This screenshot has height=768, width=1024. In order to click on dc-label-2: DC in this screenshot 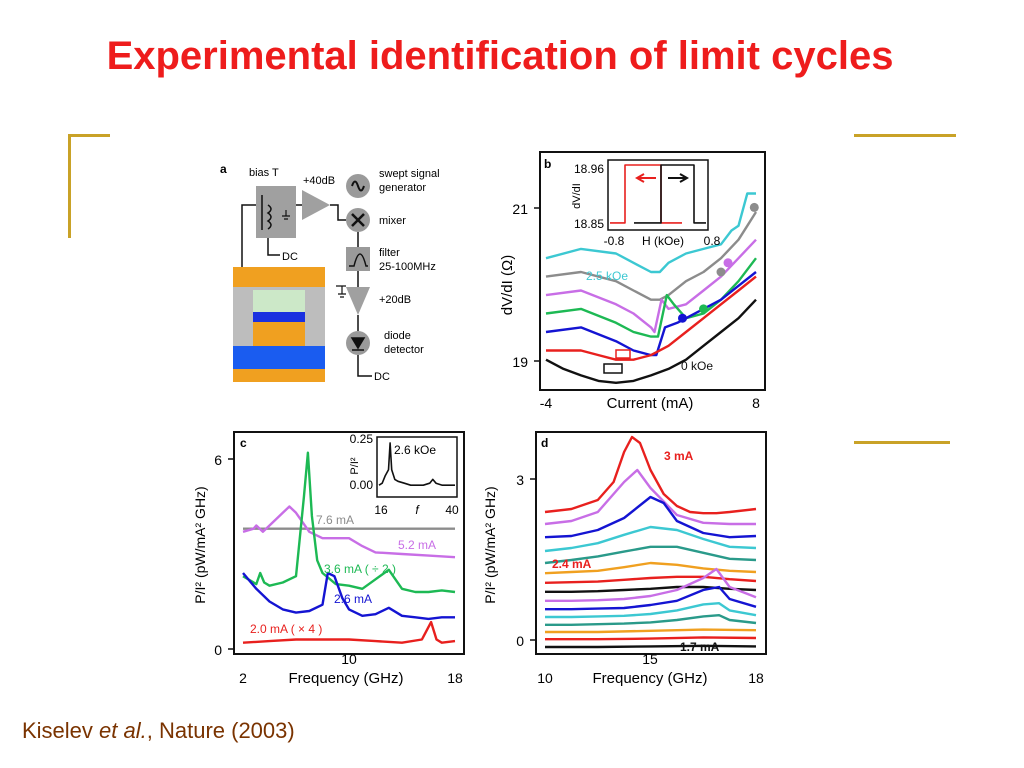, I will do `click(382, 377)`.